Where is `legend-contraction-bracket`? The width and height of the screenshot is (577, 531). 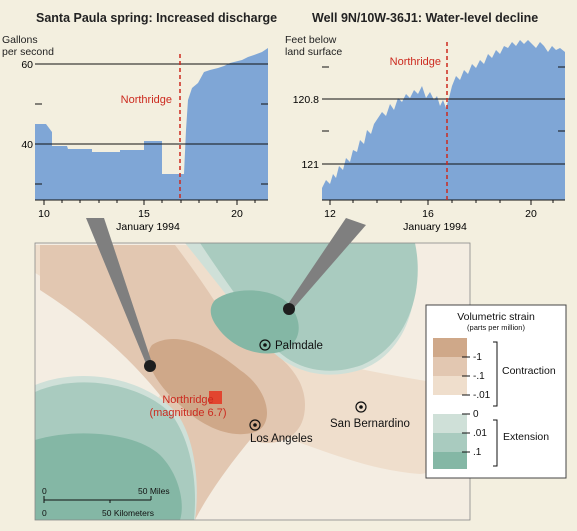
legend-contraction-bracket is located at coordinates (495, 374).